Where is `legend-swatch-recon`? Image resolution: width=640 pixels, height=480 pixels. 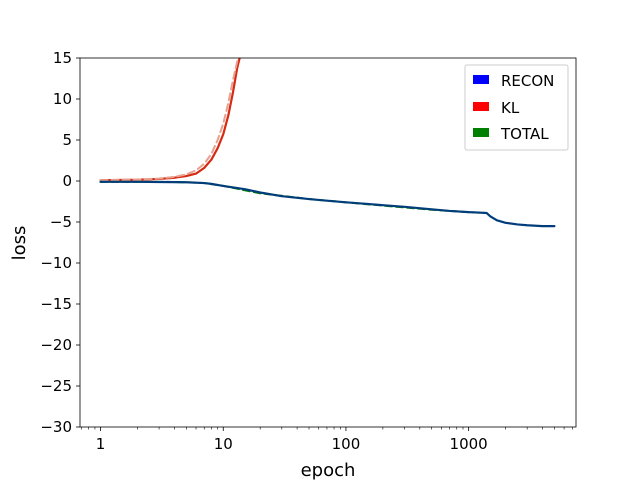
legend-swatch-recon is located at coordinates (481, 79).